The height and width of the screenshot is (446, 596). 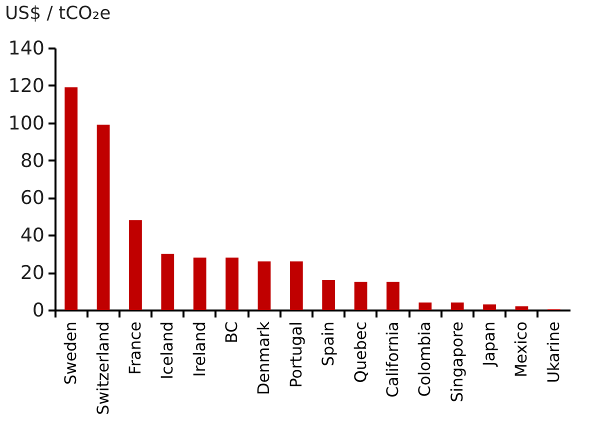 I want to click on x-tick-label: Denmark, so click(x=264, y=358).